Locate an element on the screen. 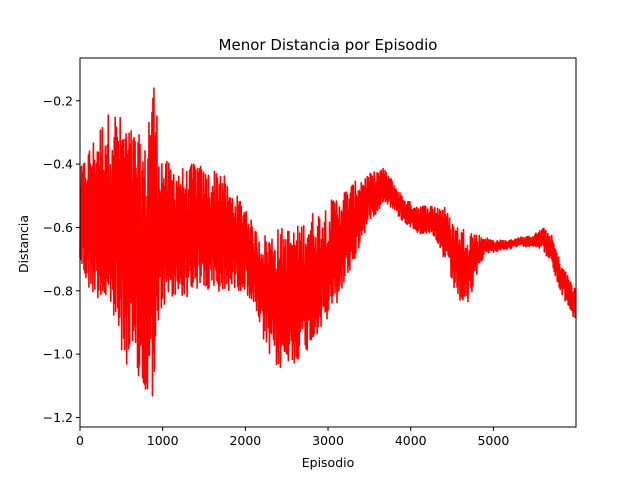  x-tick-label: 2000 is located at coordinates (245, 440).